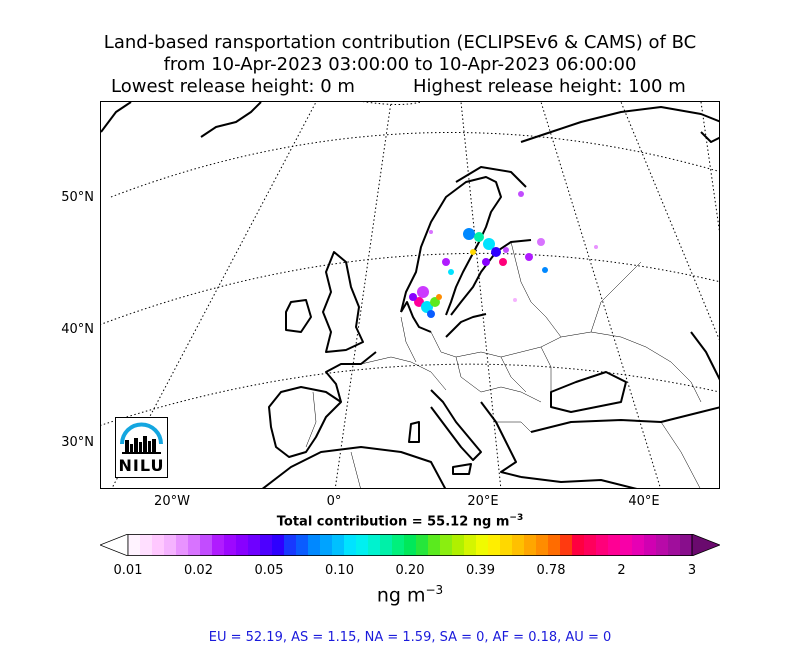 The width and height of the screenshot is (800, 650). I want to click on title-line-3-right: Highest release height: 100 m, so click(549, 86).